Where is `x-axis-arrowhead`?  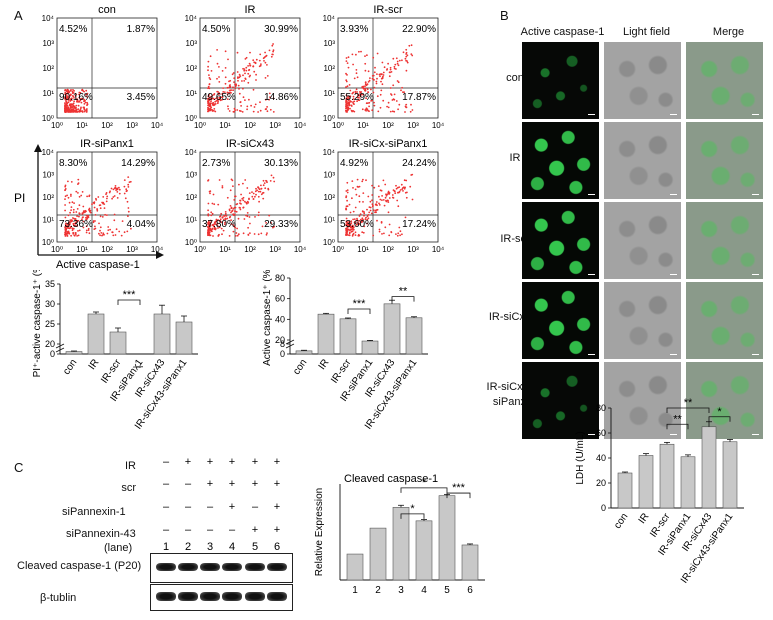
x-axis-arrowhead is located at coordinates (160, 255).